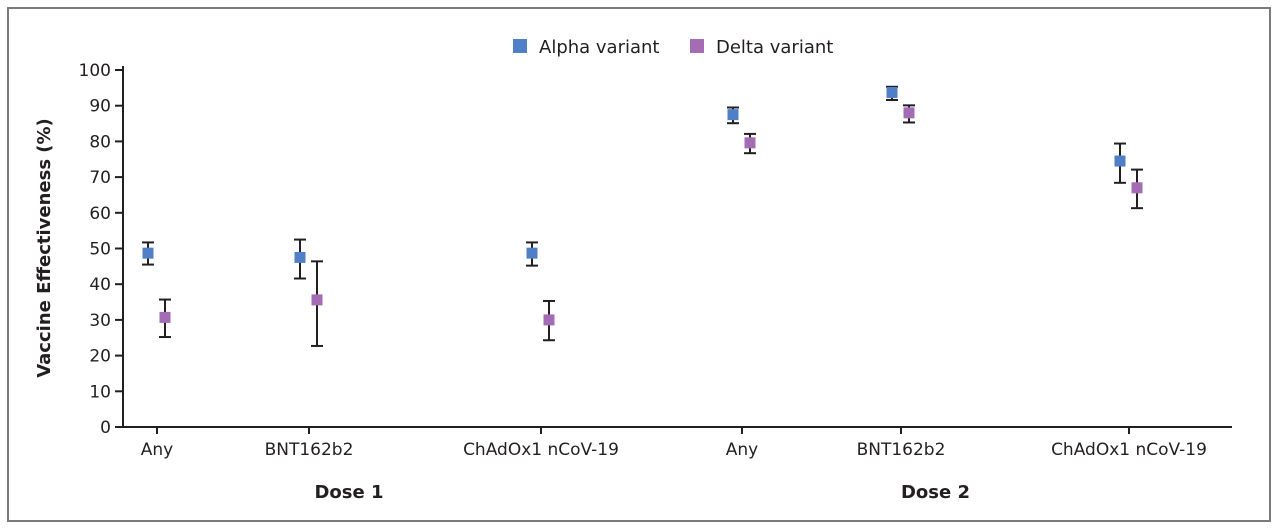 Image resolution: width=1280 pixels, height=531 pixels. Describe the element at coordinates (774, 47) in the screenshot. I see `legend-label: Delta variant` at that location.